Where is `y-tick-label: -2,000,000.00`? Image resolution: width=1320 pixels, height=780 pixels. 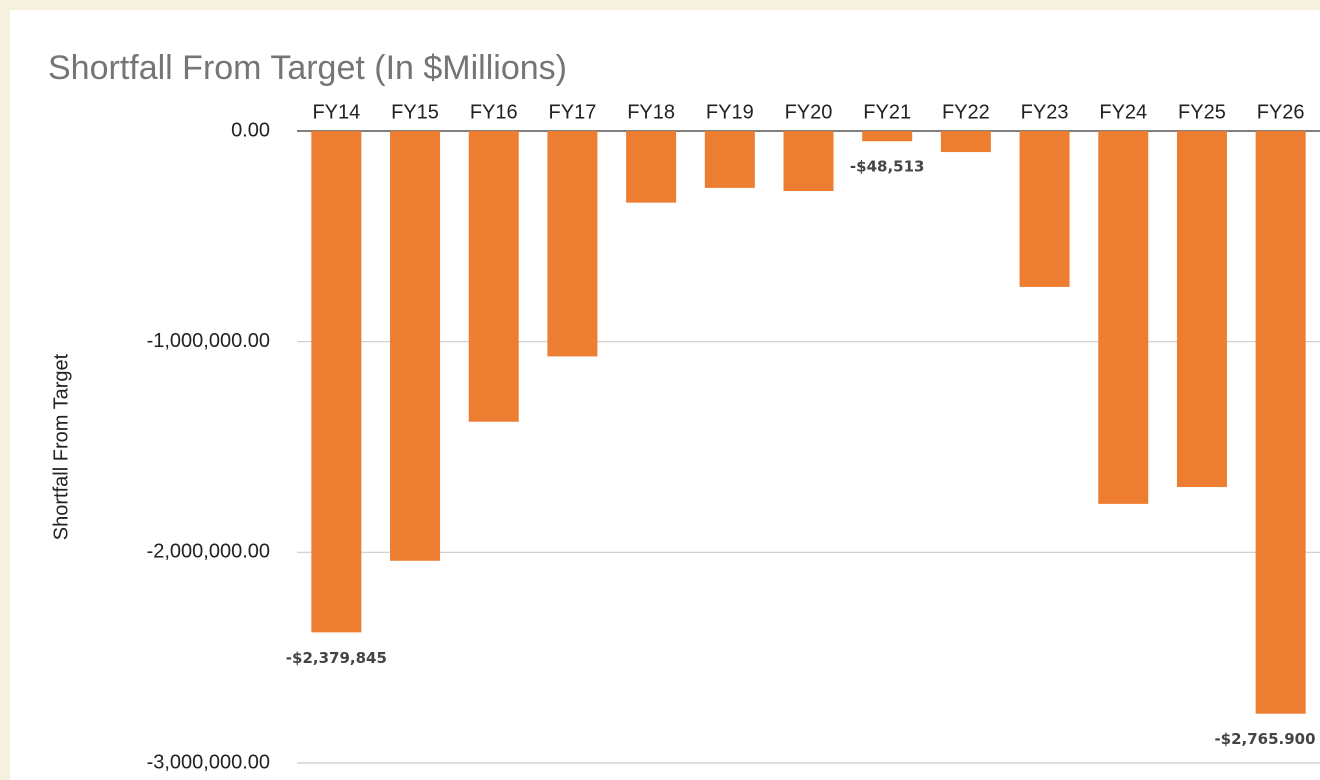 y-tick-label: -2,000,000.00 is located at coordinates (208, 552).